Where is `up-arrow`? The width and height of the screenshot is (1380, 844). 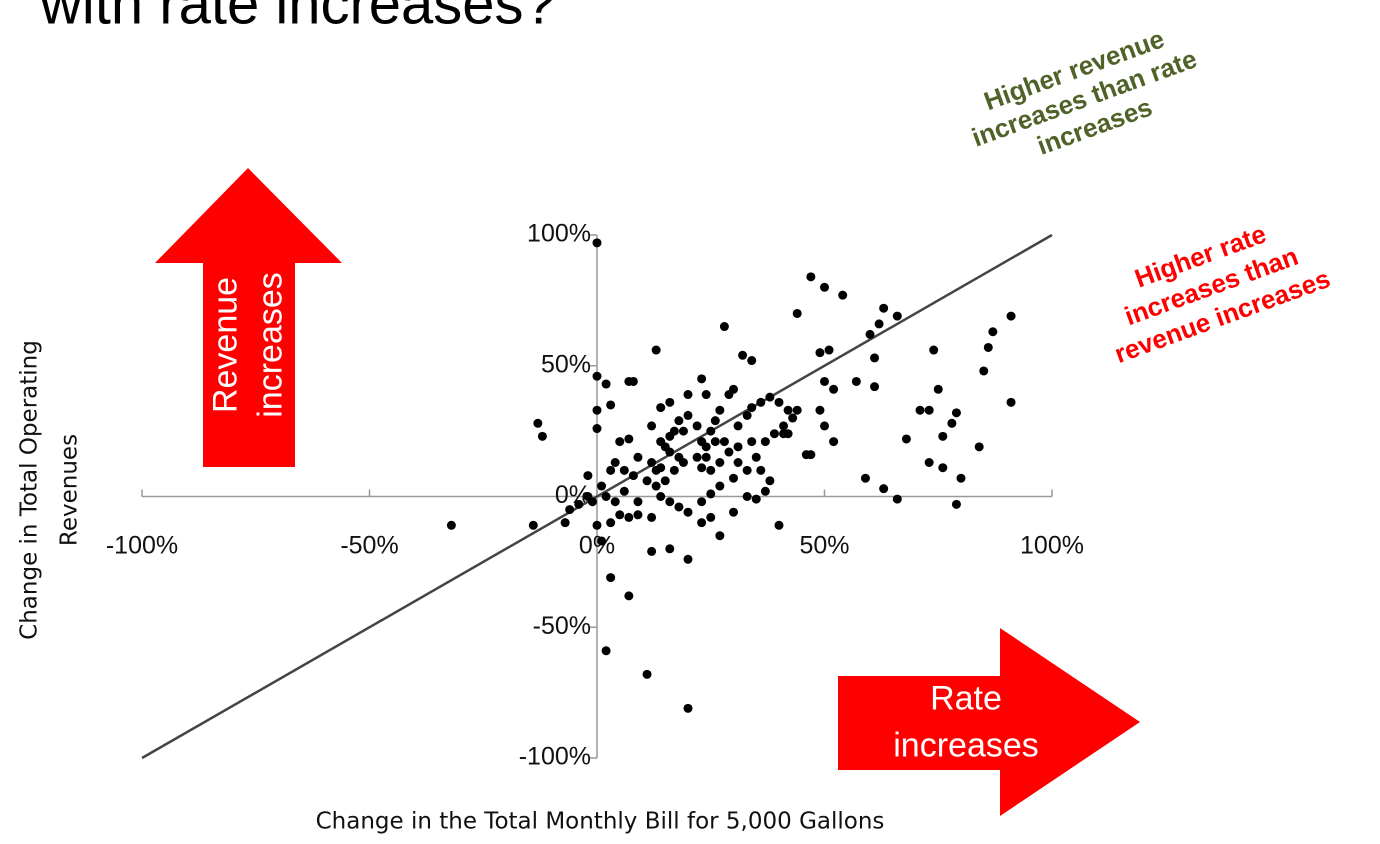 up-arrow is located at coordinates (248, 317).